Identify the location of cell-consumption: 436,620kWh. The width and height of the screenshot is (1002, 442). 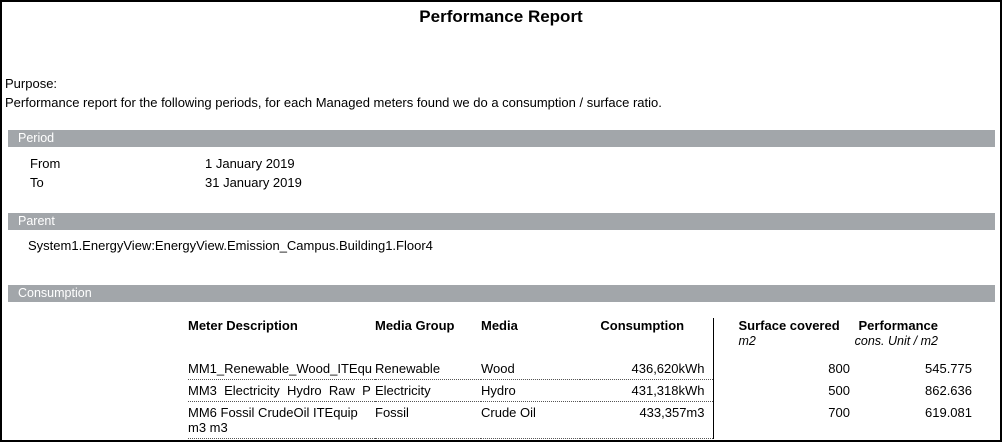
(646, 369).